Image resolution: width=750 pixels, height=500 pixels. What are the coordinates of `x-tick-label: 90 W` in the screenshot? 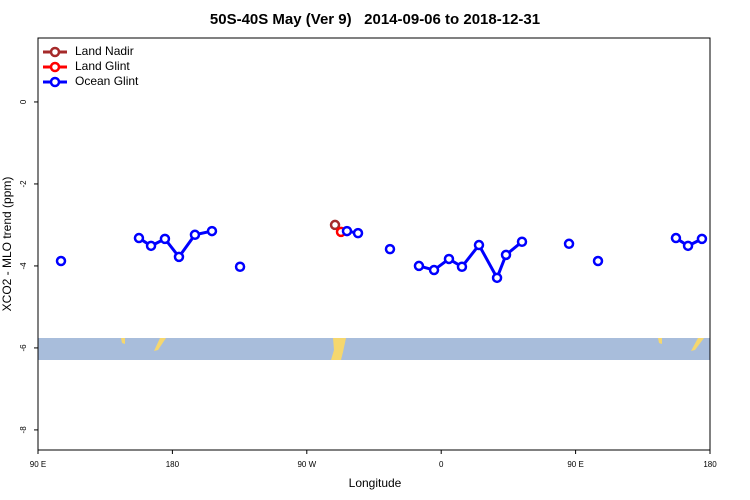 It's located at (306, 464).